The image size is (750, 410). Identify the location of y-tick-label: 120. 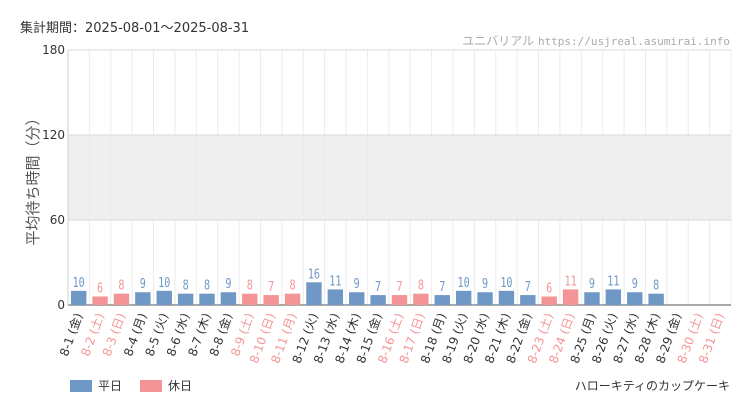
(53, 135).